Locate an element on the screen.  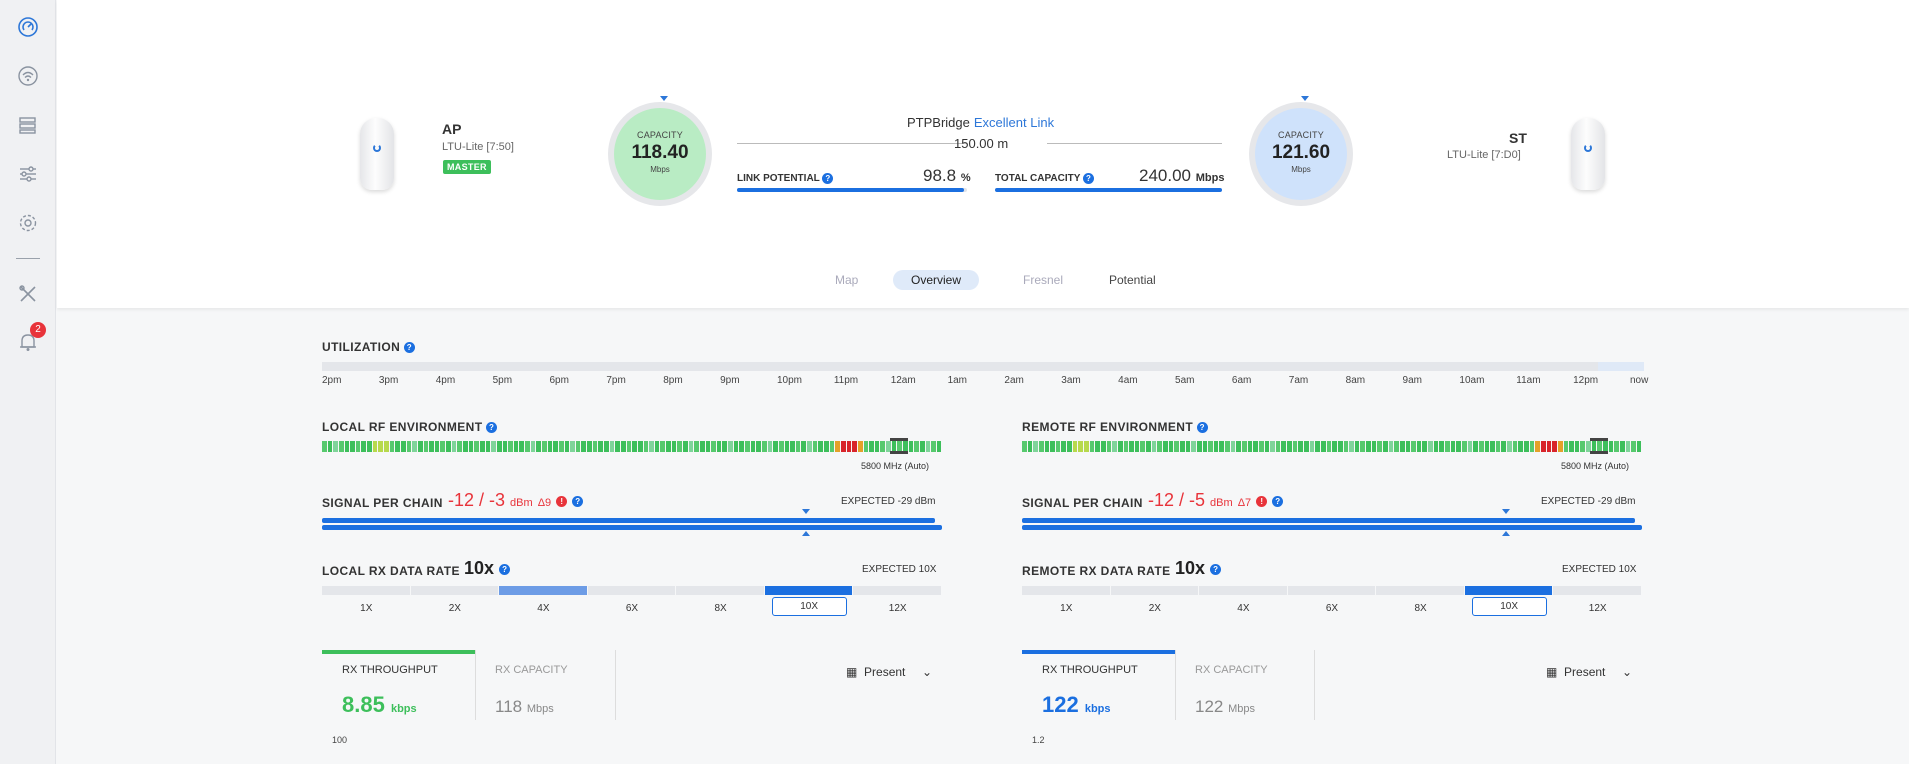
dashboard-icon is located at coordinates (28, 27).